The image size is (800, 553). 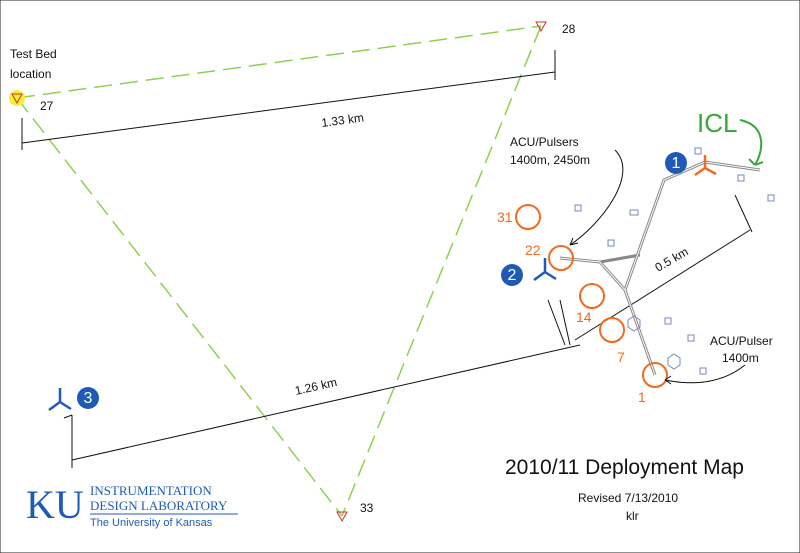 I want to click on station-label: 1, so click(x=676, y=163).